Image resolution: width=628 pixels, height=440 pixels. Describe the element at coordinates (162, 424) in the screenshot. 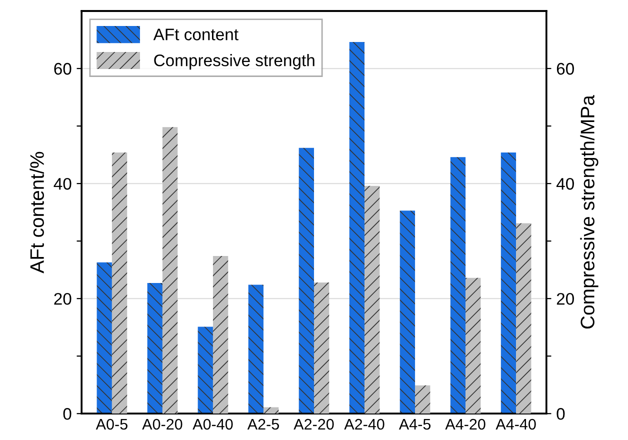

I see `x-tick-label: A0-20` at that location.